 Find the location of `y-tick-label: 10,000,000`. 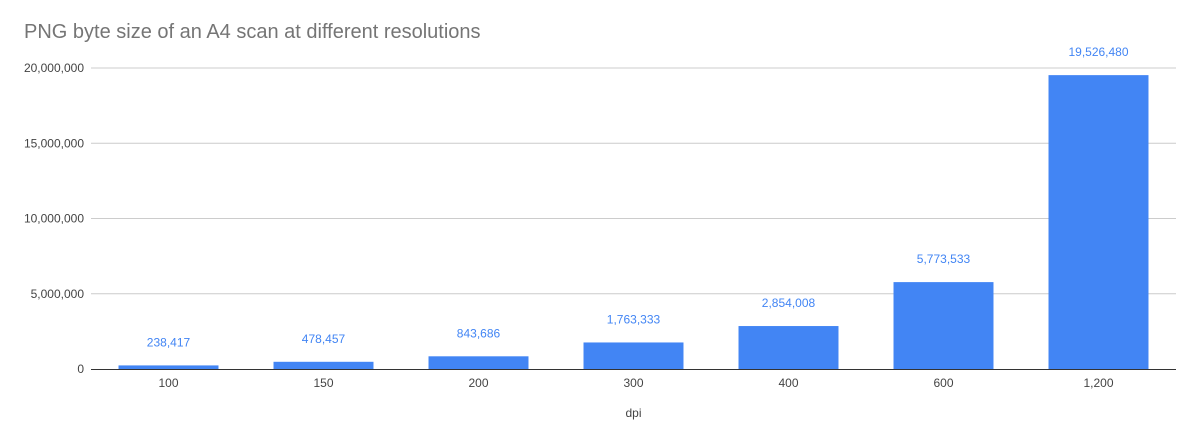

y-tick-label: 10,000,000 is located at coordinates (54, 219).